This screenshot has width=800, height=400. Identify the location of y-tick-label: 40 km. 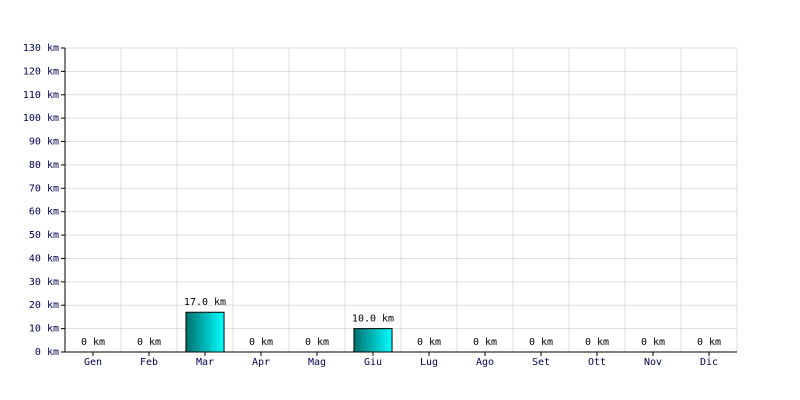
(44, 258).